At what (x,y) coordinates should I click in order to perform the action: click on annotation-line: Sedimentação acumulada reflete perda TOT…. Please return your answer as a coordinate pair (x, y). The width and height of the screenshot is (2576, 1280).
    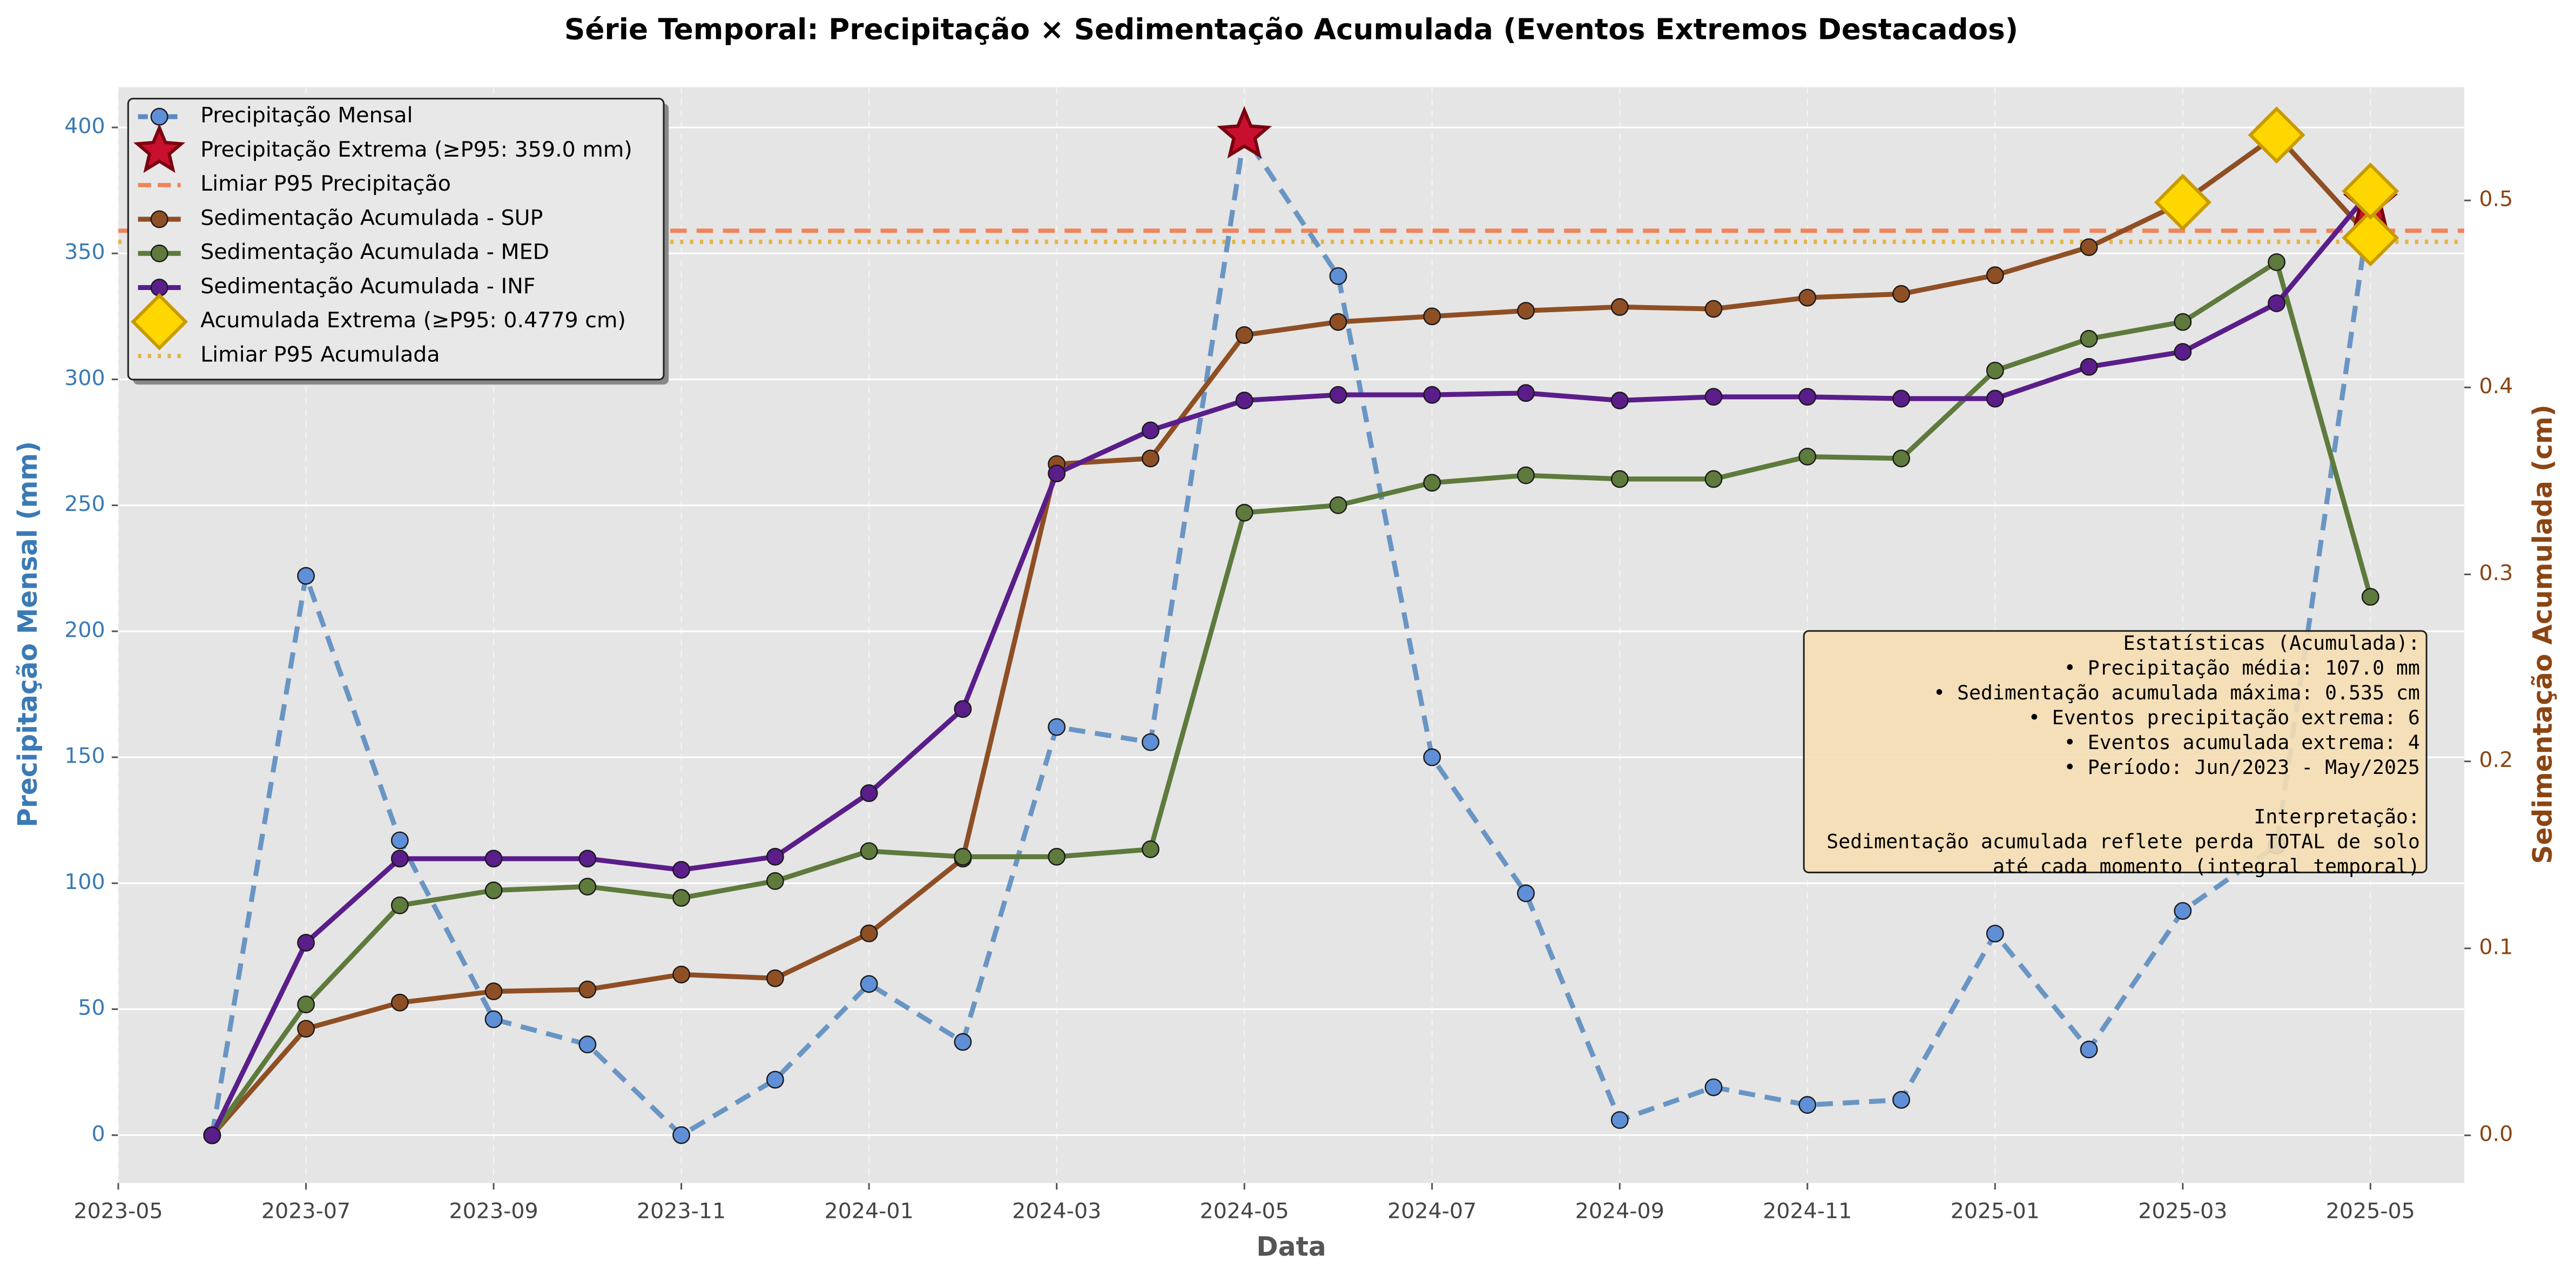
    Looking at the image, I should click on (2123, 841).